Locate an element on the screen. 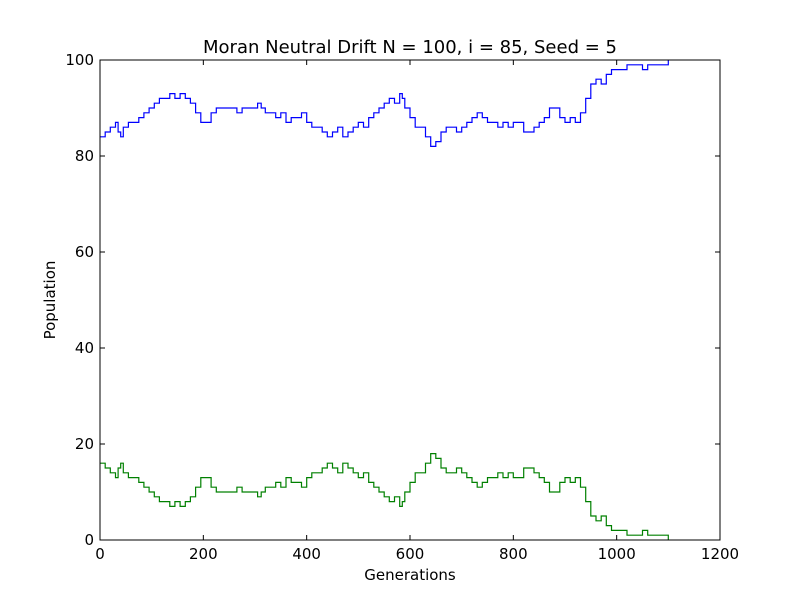 This screenshot has width=800, height=600. x-tick-label: 600 is located at coordinates (410, 554).